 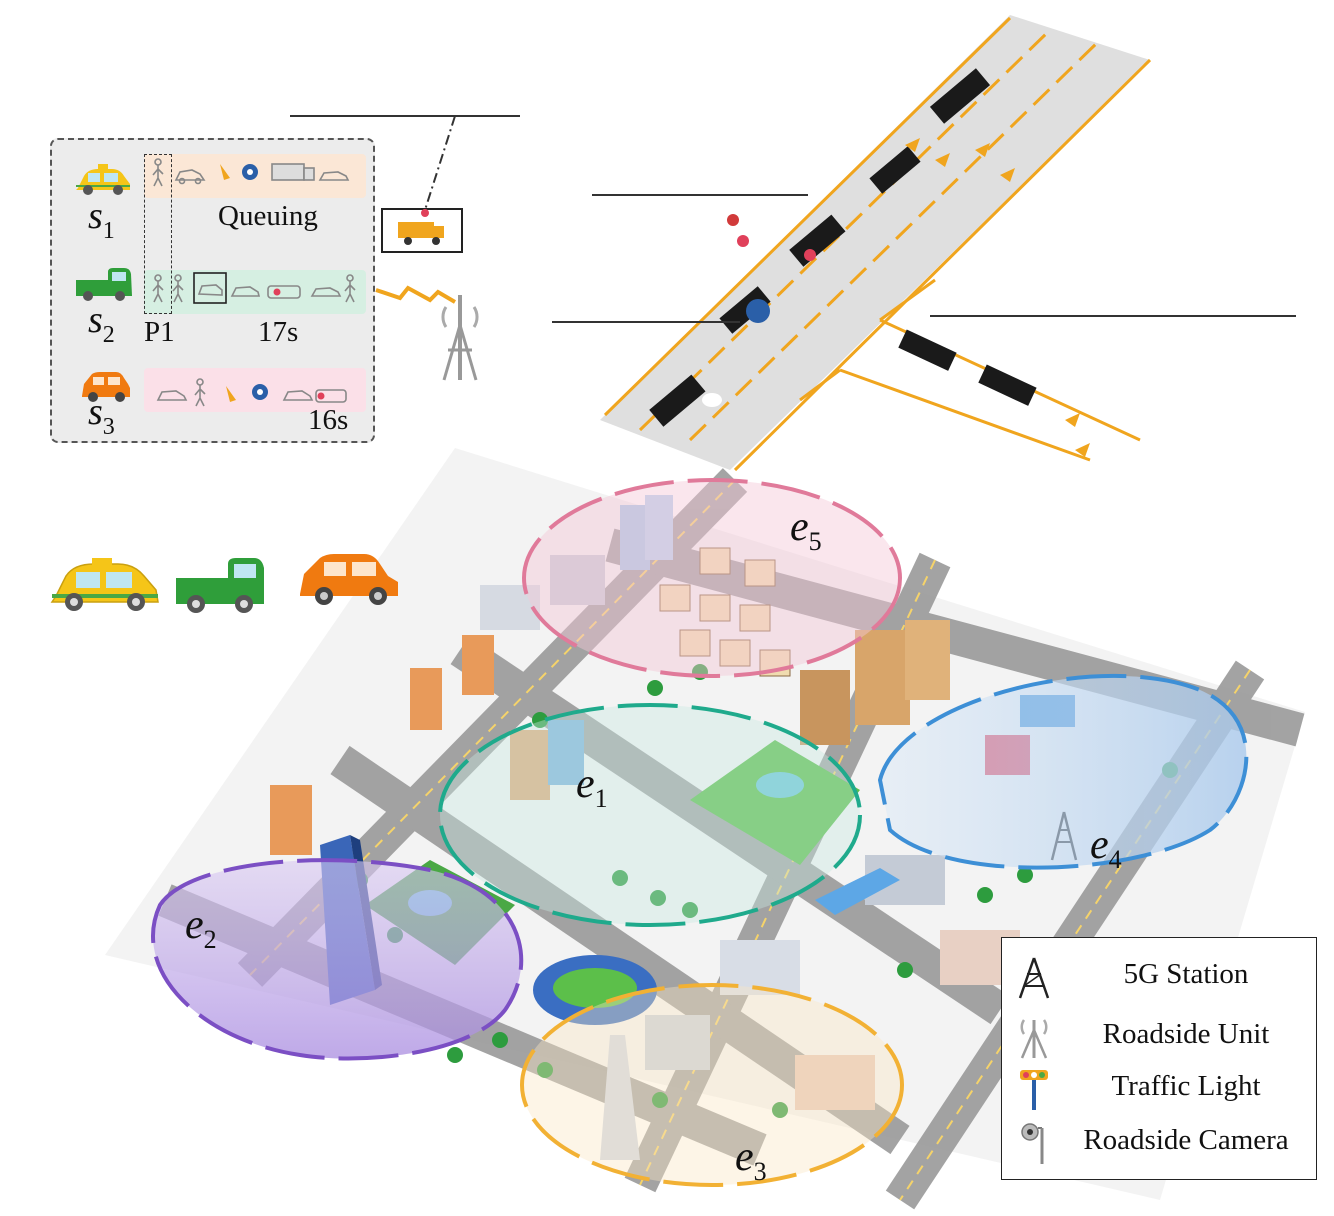 I want to click on session-car-icon, so click(x=106, y=387).